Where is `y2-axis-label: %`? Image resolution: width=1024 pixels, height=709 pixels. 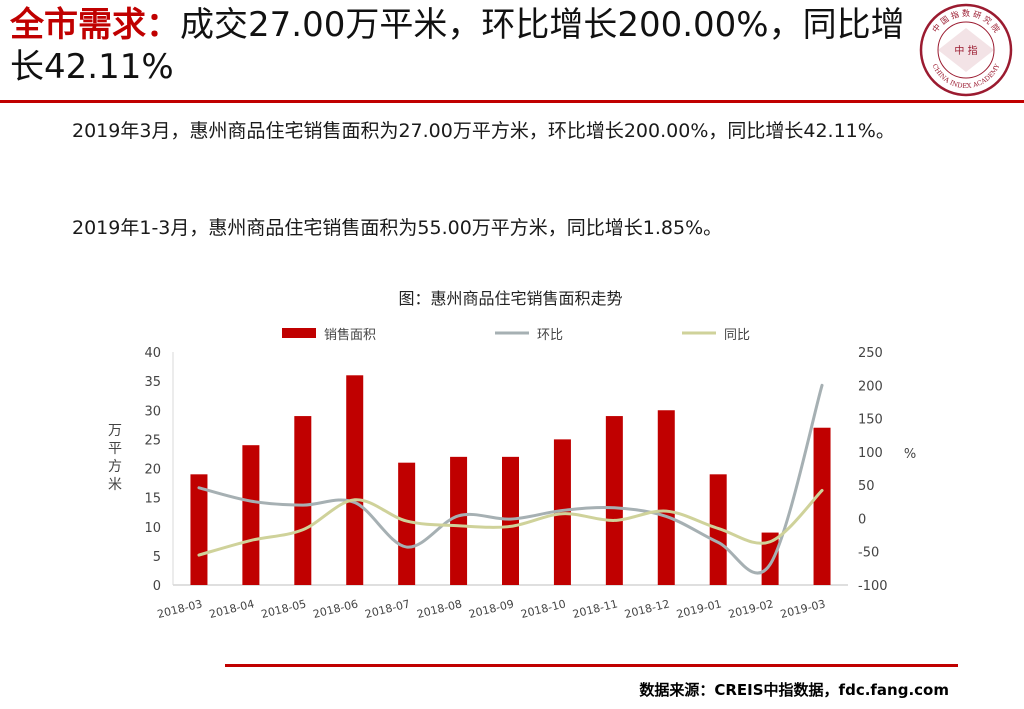 y2-axis-label: % is located at coordinates (910, 454).